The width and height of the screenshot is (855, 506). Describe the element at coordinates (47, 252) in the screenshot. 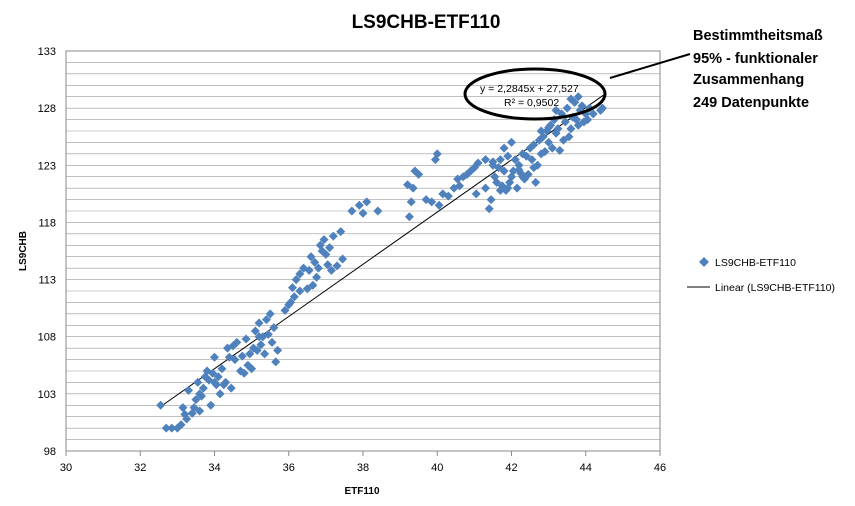

I see `y-axis-ticks: 98 103 108 113 118 123 128 133` at that location.